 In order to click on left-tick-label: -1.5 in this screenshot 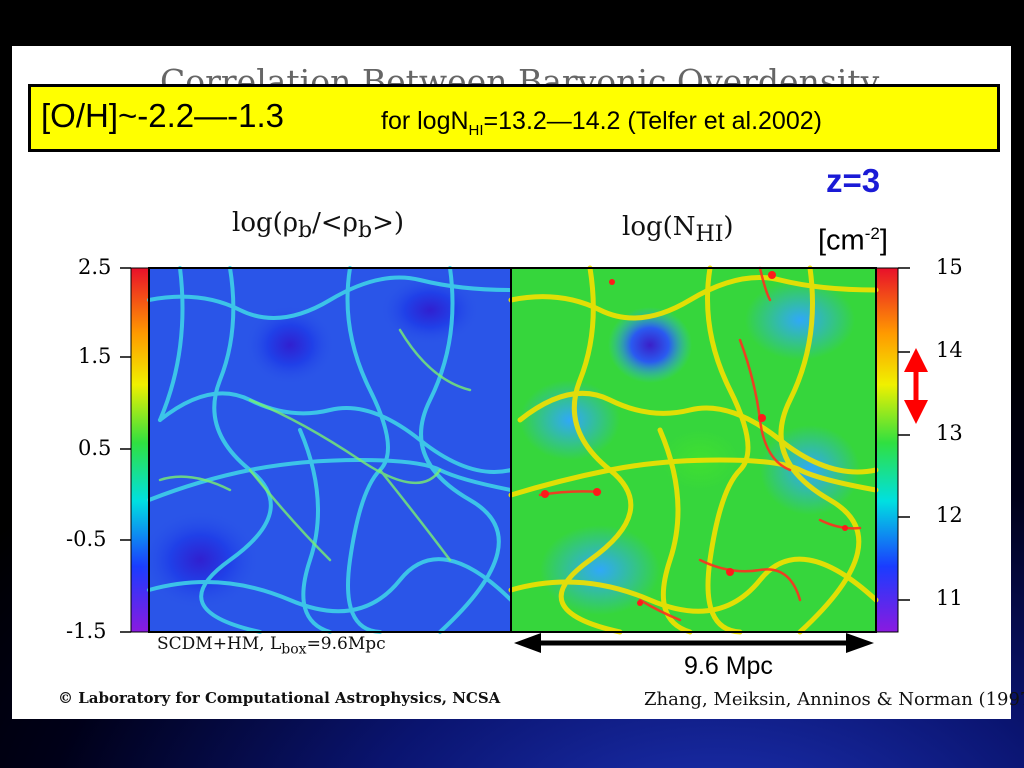, I will do `click(86, 631)`.